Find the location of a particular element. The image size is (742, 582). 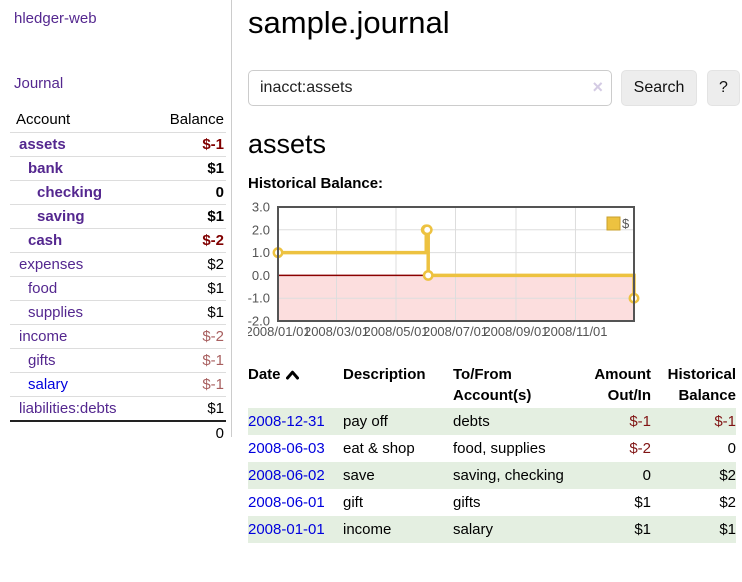

transaction-amount: $1 is located at coordinates (642, 502).